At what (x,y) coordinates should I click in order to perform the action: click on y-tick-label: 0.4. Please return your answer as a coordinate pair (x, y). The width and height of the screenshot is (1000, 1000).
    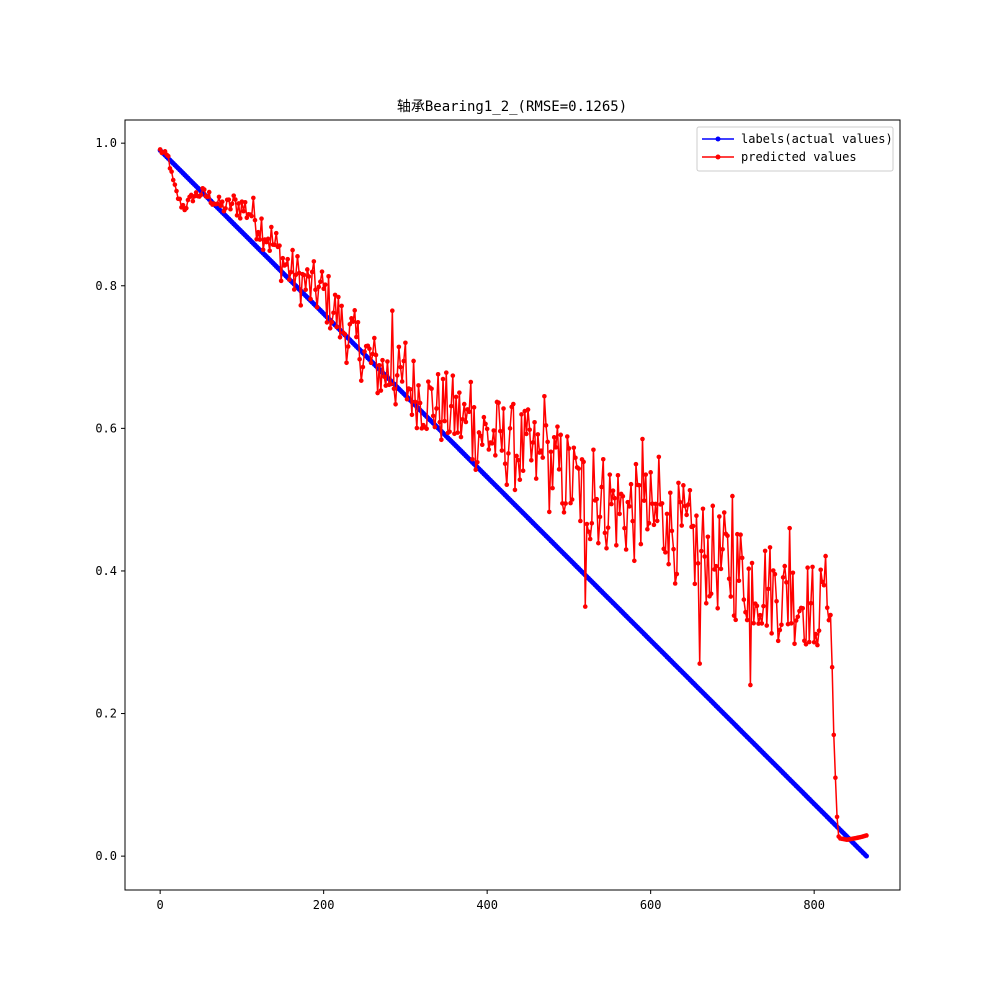
    Looking at the image, I should click on (106, 571).